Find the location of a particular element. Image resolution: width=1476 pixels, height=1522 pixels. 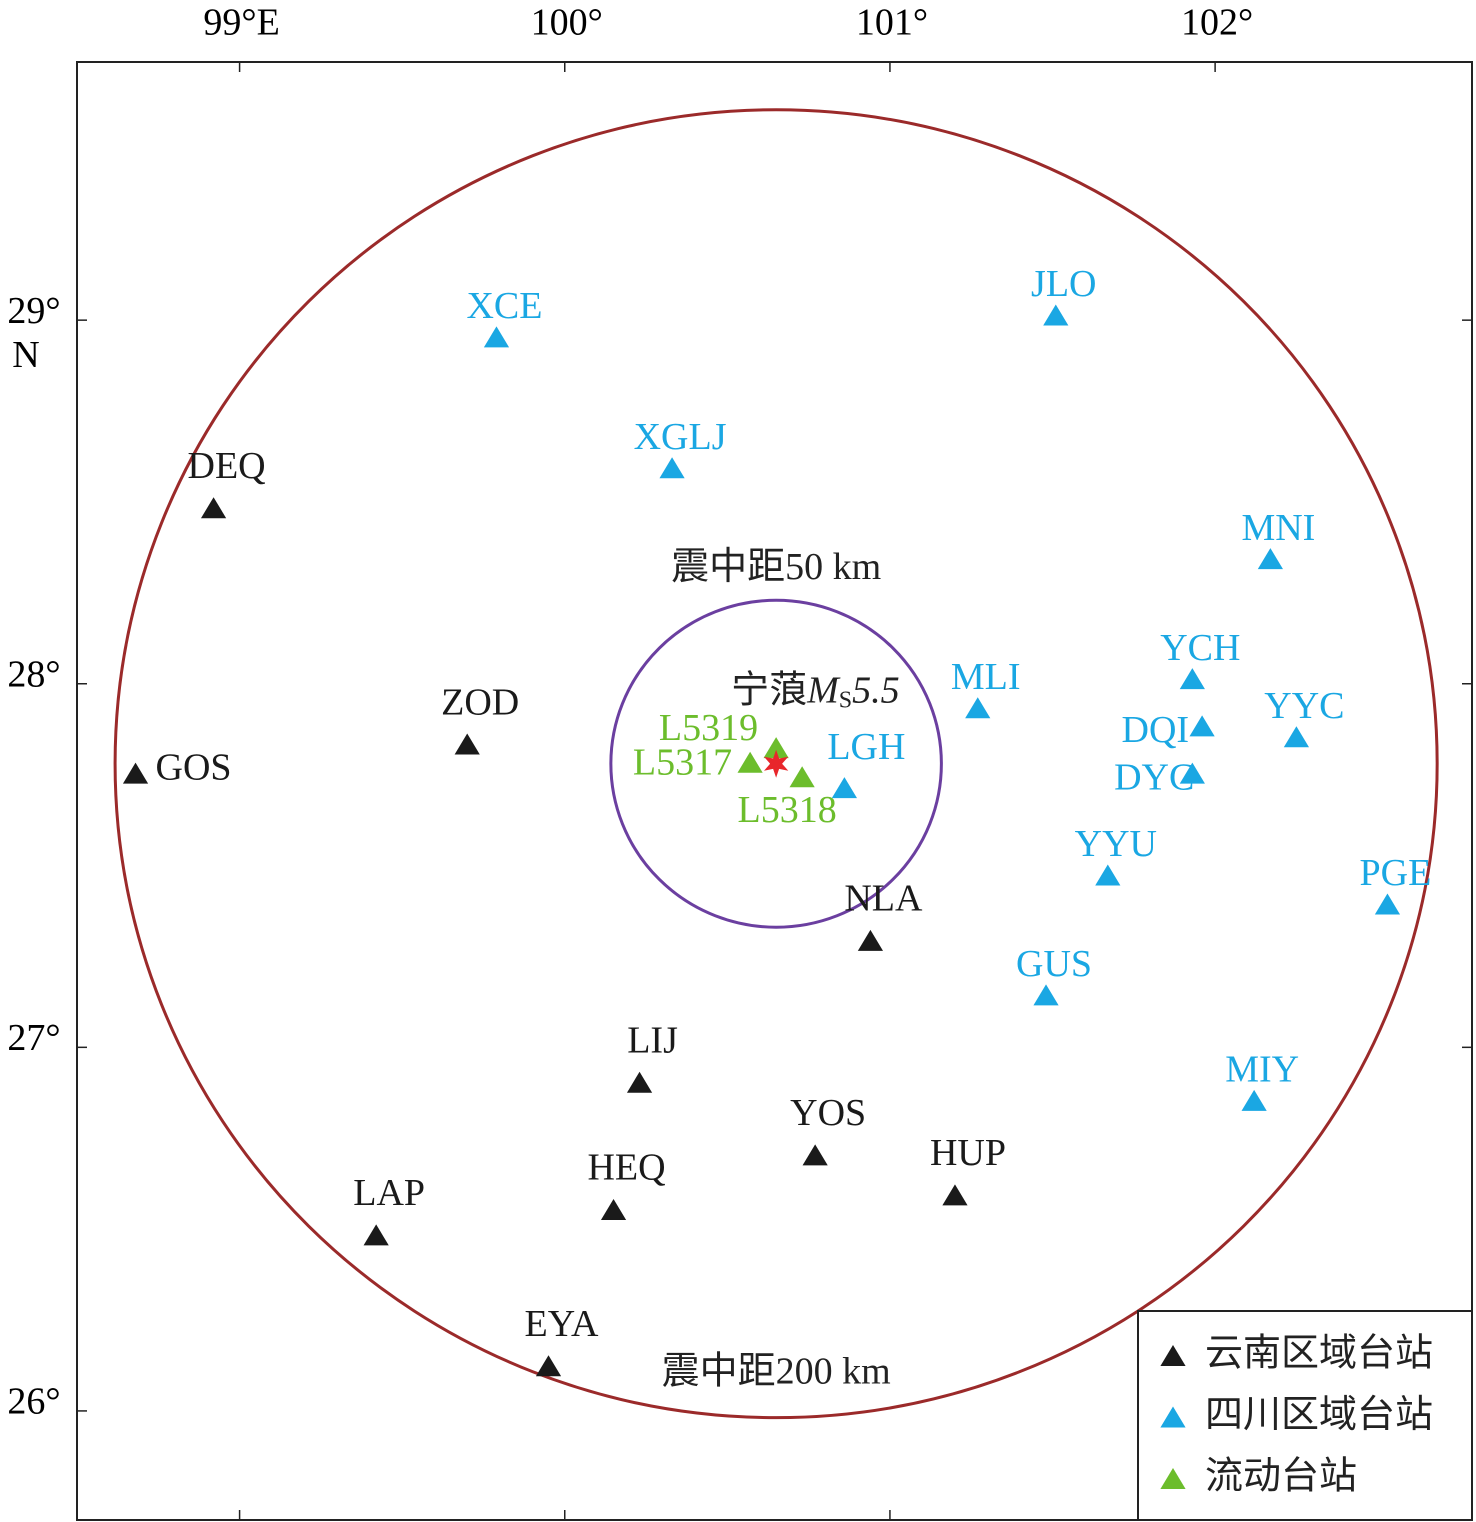

epicenter is located at coordinates (776, 763).